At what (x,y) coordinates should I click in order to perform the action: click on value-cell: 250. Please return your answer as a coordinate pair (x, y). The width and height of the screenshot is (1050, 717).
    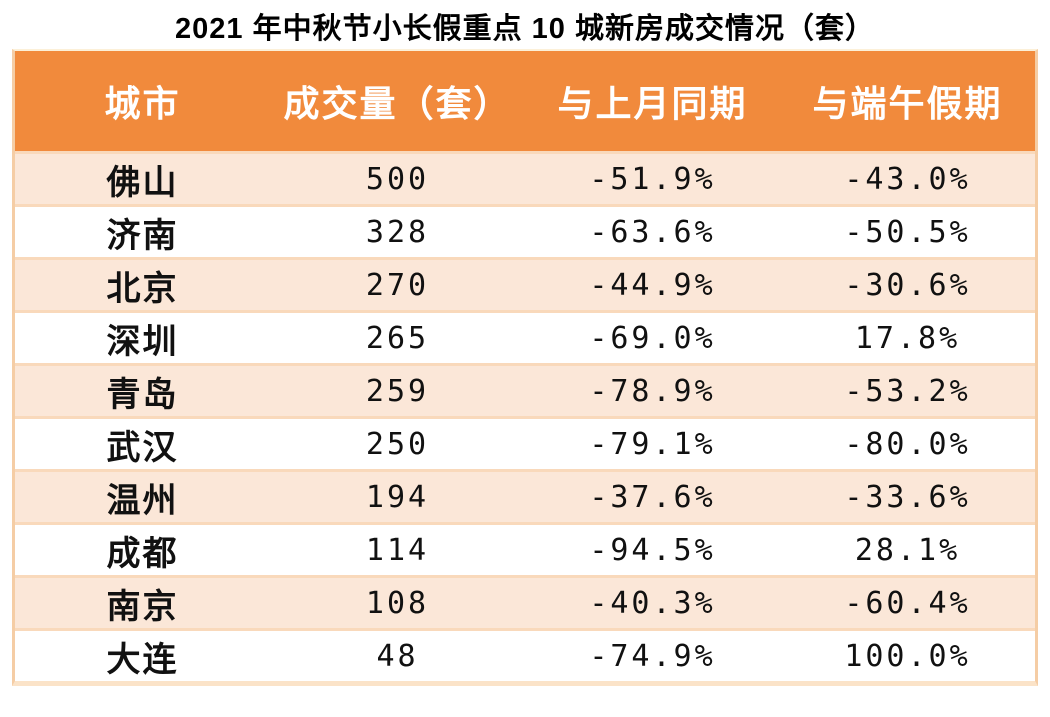
    Looking at the image, I should click on (397, 442).